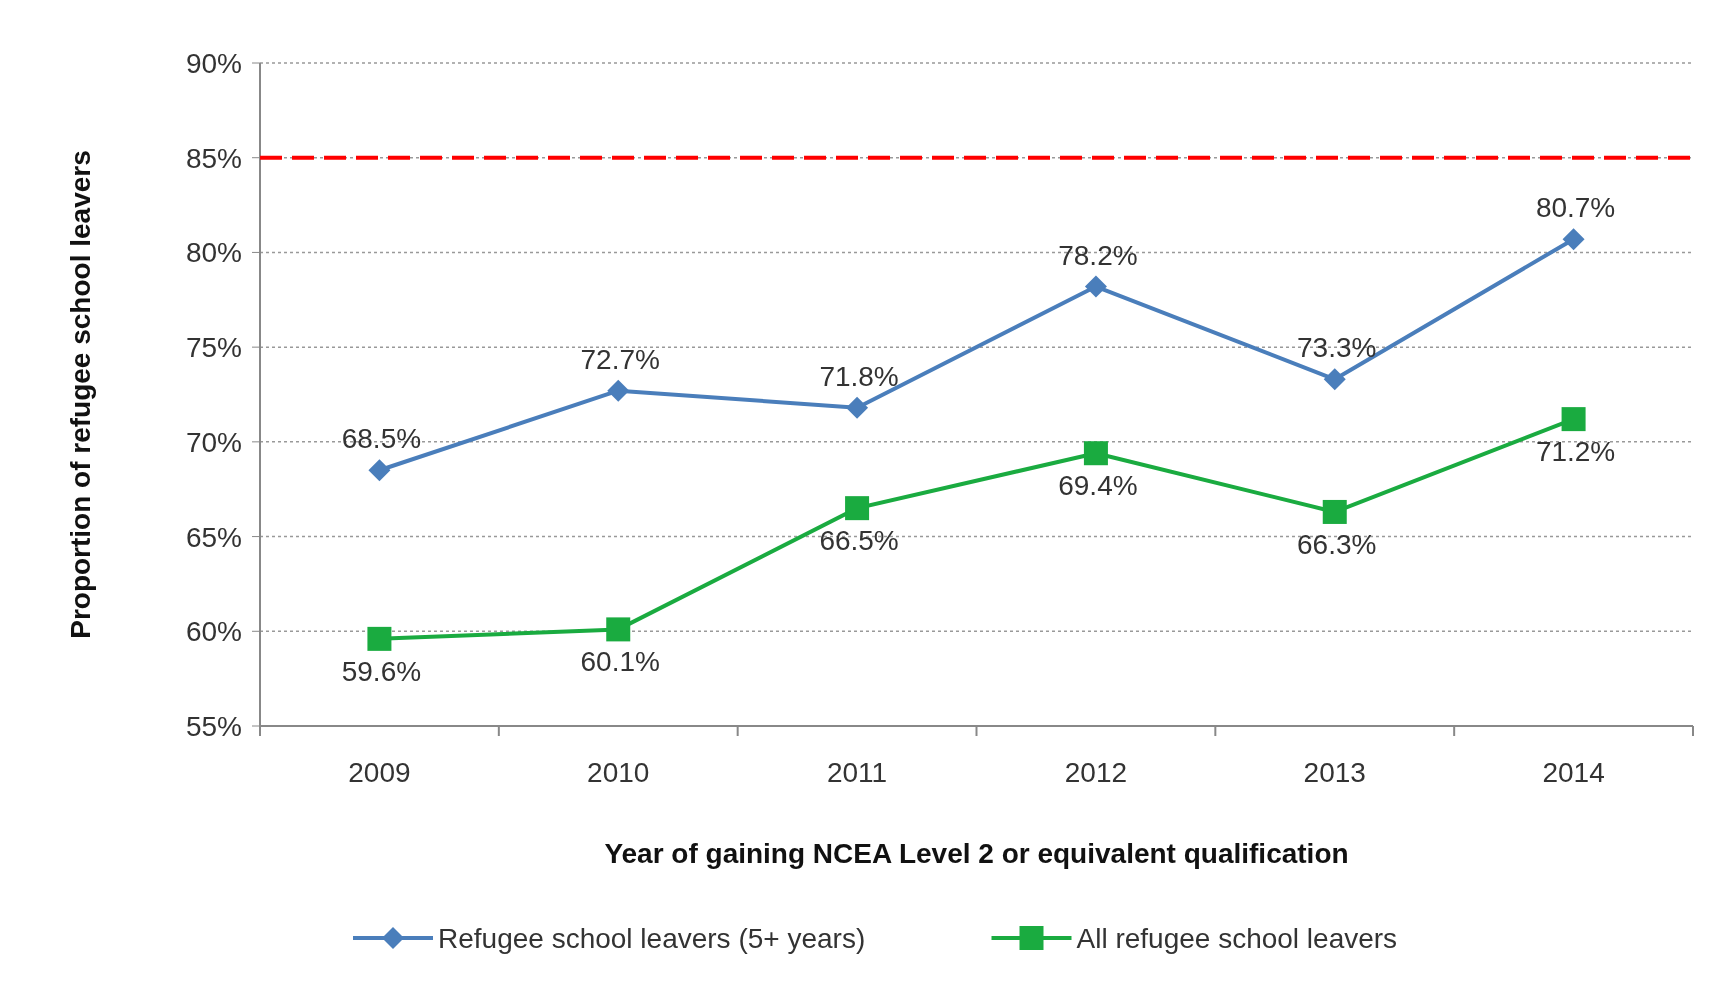  Describe the element at coordinates (857, 772) in the screenshot. I see `x-tick-label: 2011` at that location.